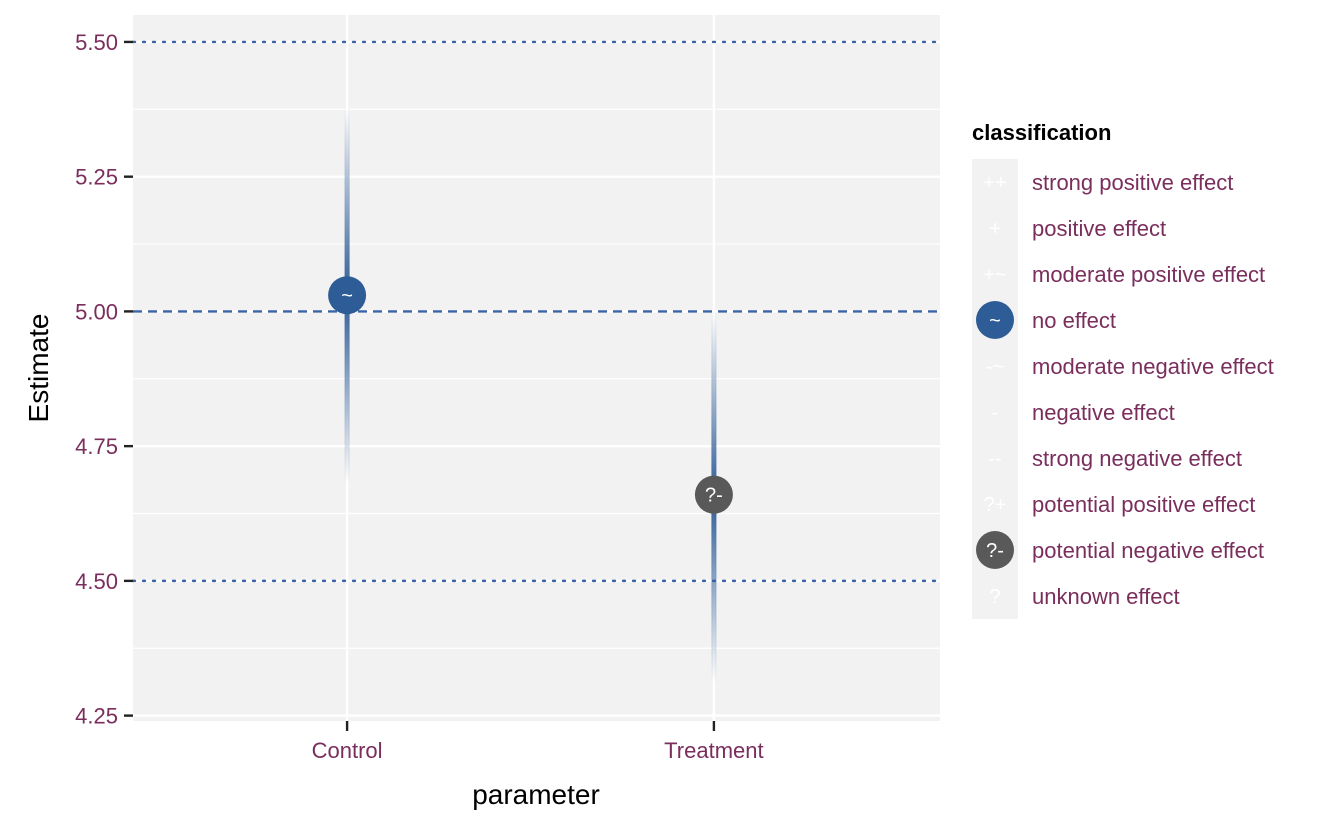 Image resolution: width=1344 pixels, height=830 pixels. I want to click on y-tick-label: 4.75, so click(96, 446).